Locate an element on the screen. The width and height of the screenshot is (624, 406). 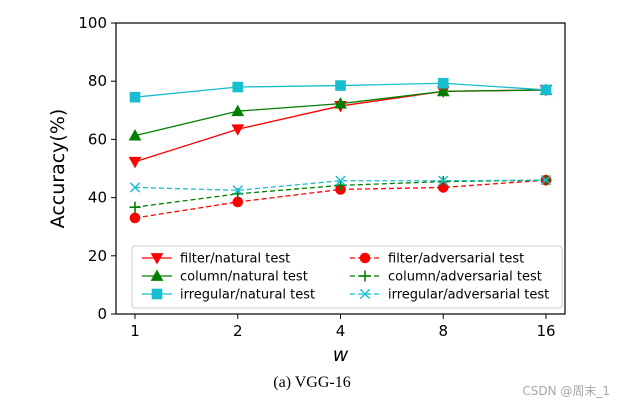
x-tick-label: 16 is located at coordinates (545, 331).